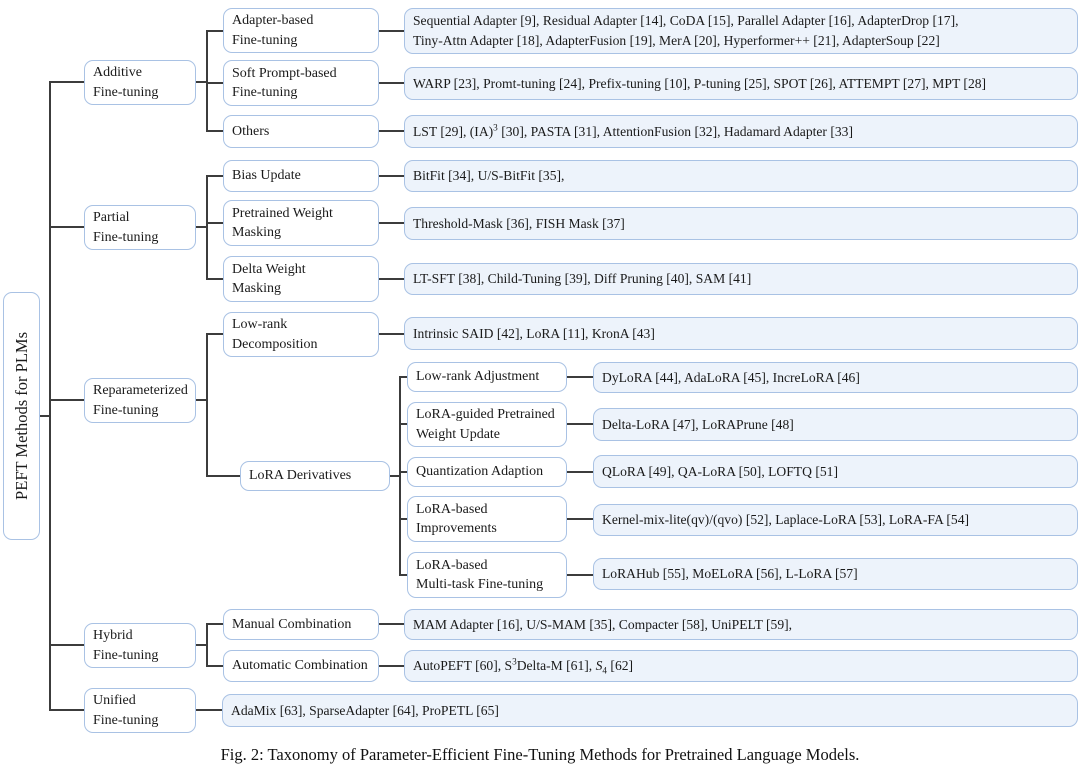 Image resolution: width=1080 pixels, height=774 pixels. I want to click on leaf-text: Threshold-Mask [36], FISH Mask [37], so click(519, 223).